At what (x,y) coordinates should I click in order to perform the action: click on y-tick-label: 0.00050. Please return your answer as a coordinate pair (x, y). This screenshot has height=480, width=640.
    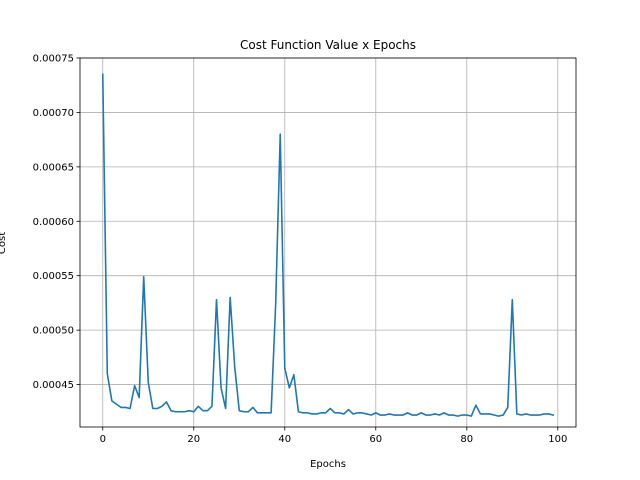
    Looking at the image, I should click on (53, 331).